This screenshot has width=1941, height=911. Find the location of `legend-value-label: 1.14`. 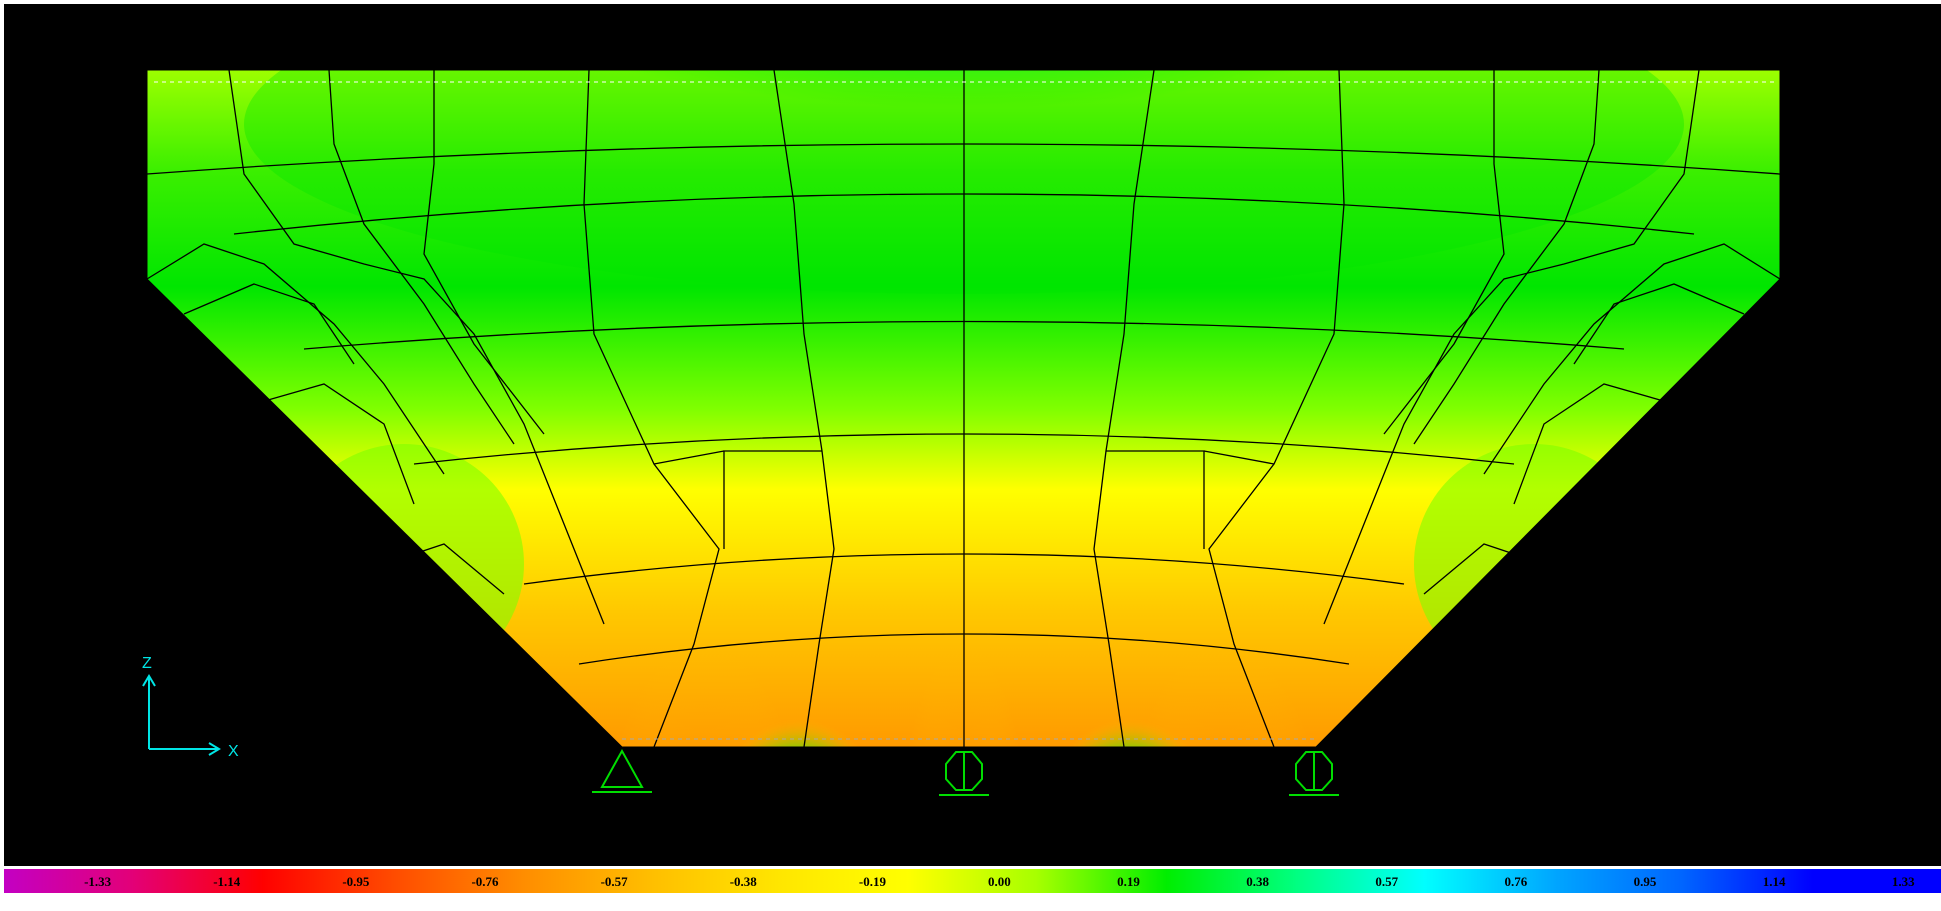

legend-value-label: 1.14 is located at coordinates (1774, 881).